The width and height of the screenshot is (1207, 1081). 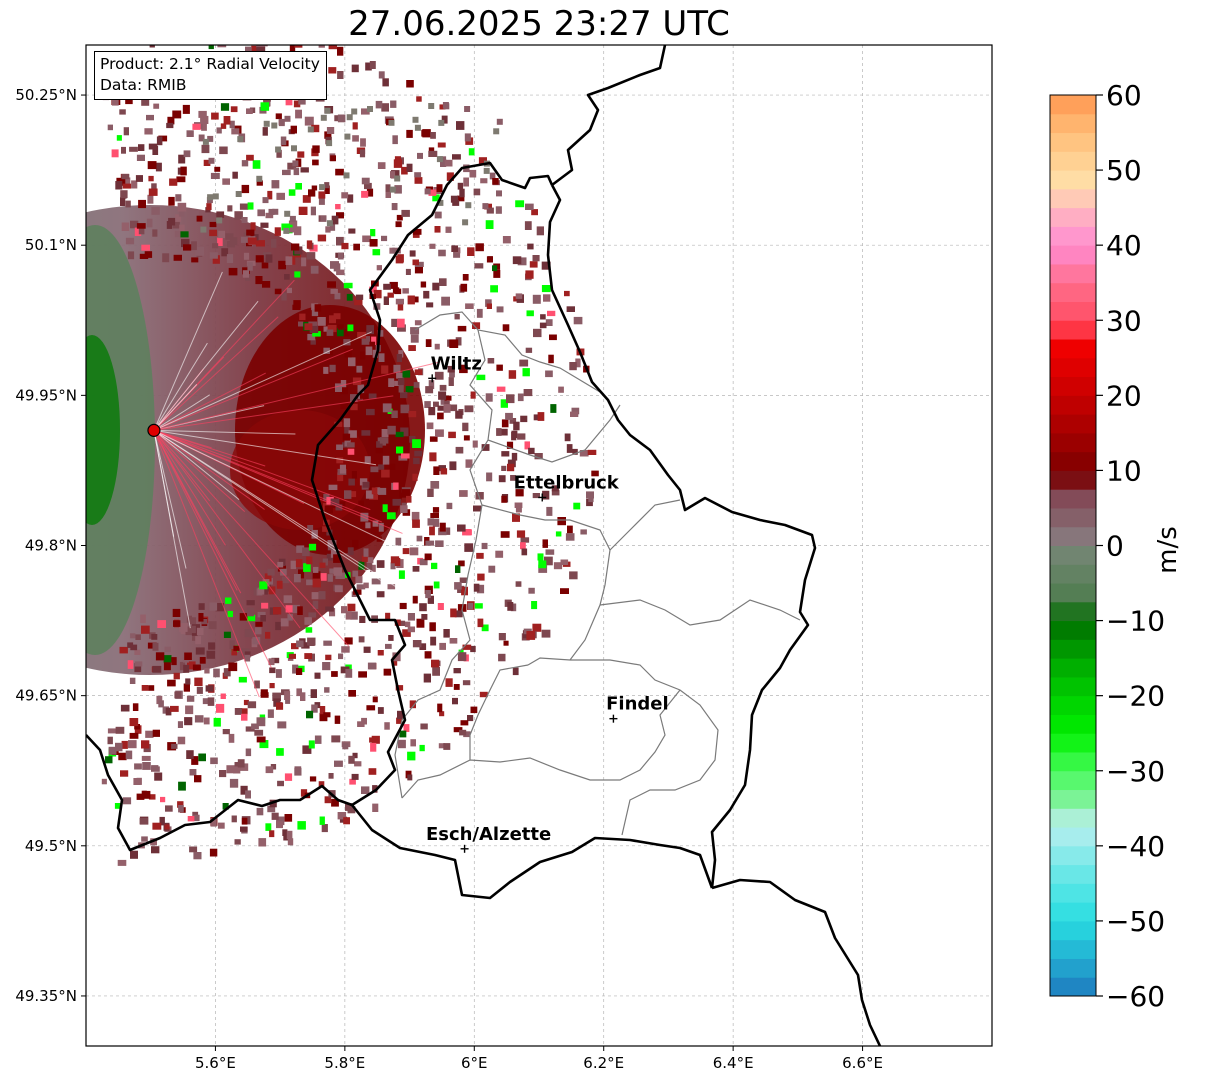 What do you see at coordinates (474, 1063) in the screenshot?
I see `lon-tick-label: 6°E` at bounding box center [474, 1063].